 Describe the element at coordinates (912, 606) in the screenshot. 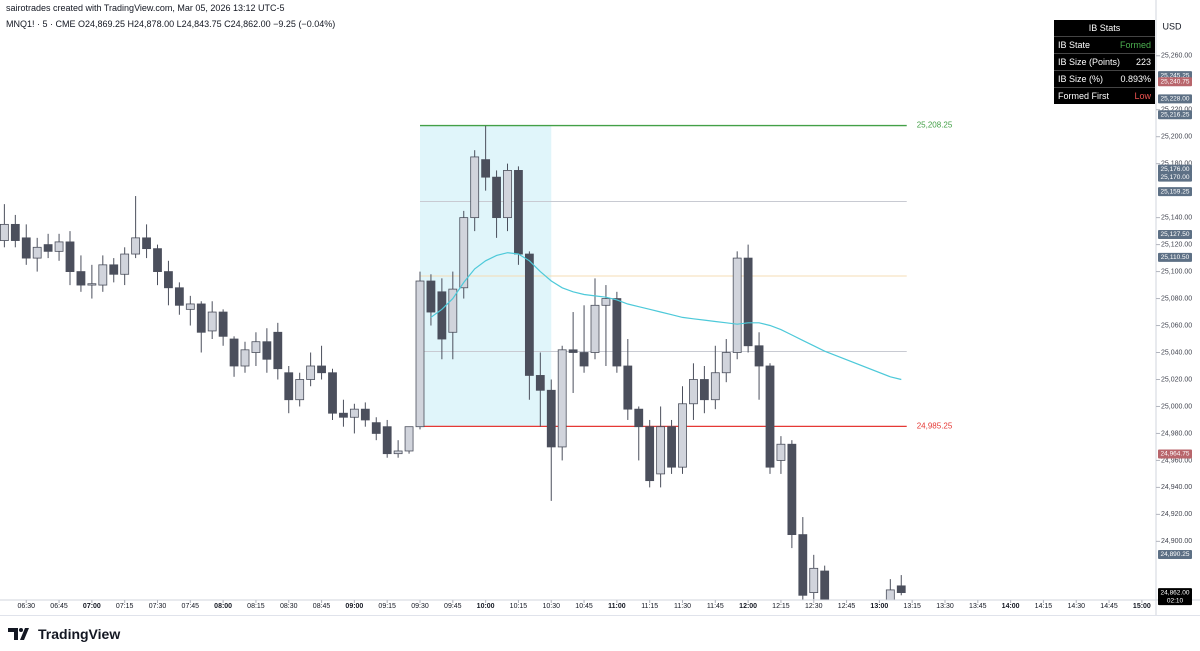

I see `x-tick-label: 13:15` at that location.